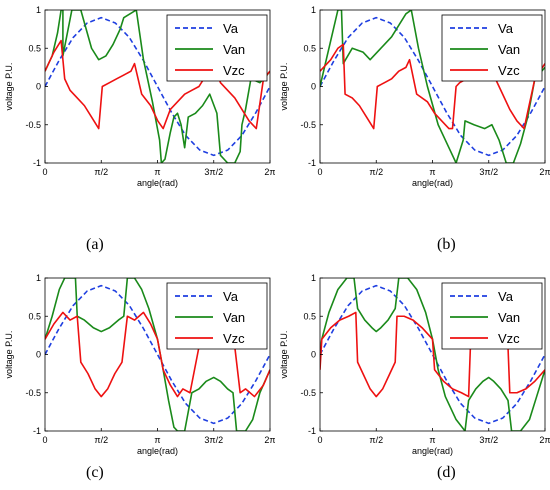 This screenshot has width=550, height=490. I want to click on caption-d: (d), so click(446, 472).